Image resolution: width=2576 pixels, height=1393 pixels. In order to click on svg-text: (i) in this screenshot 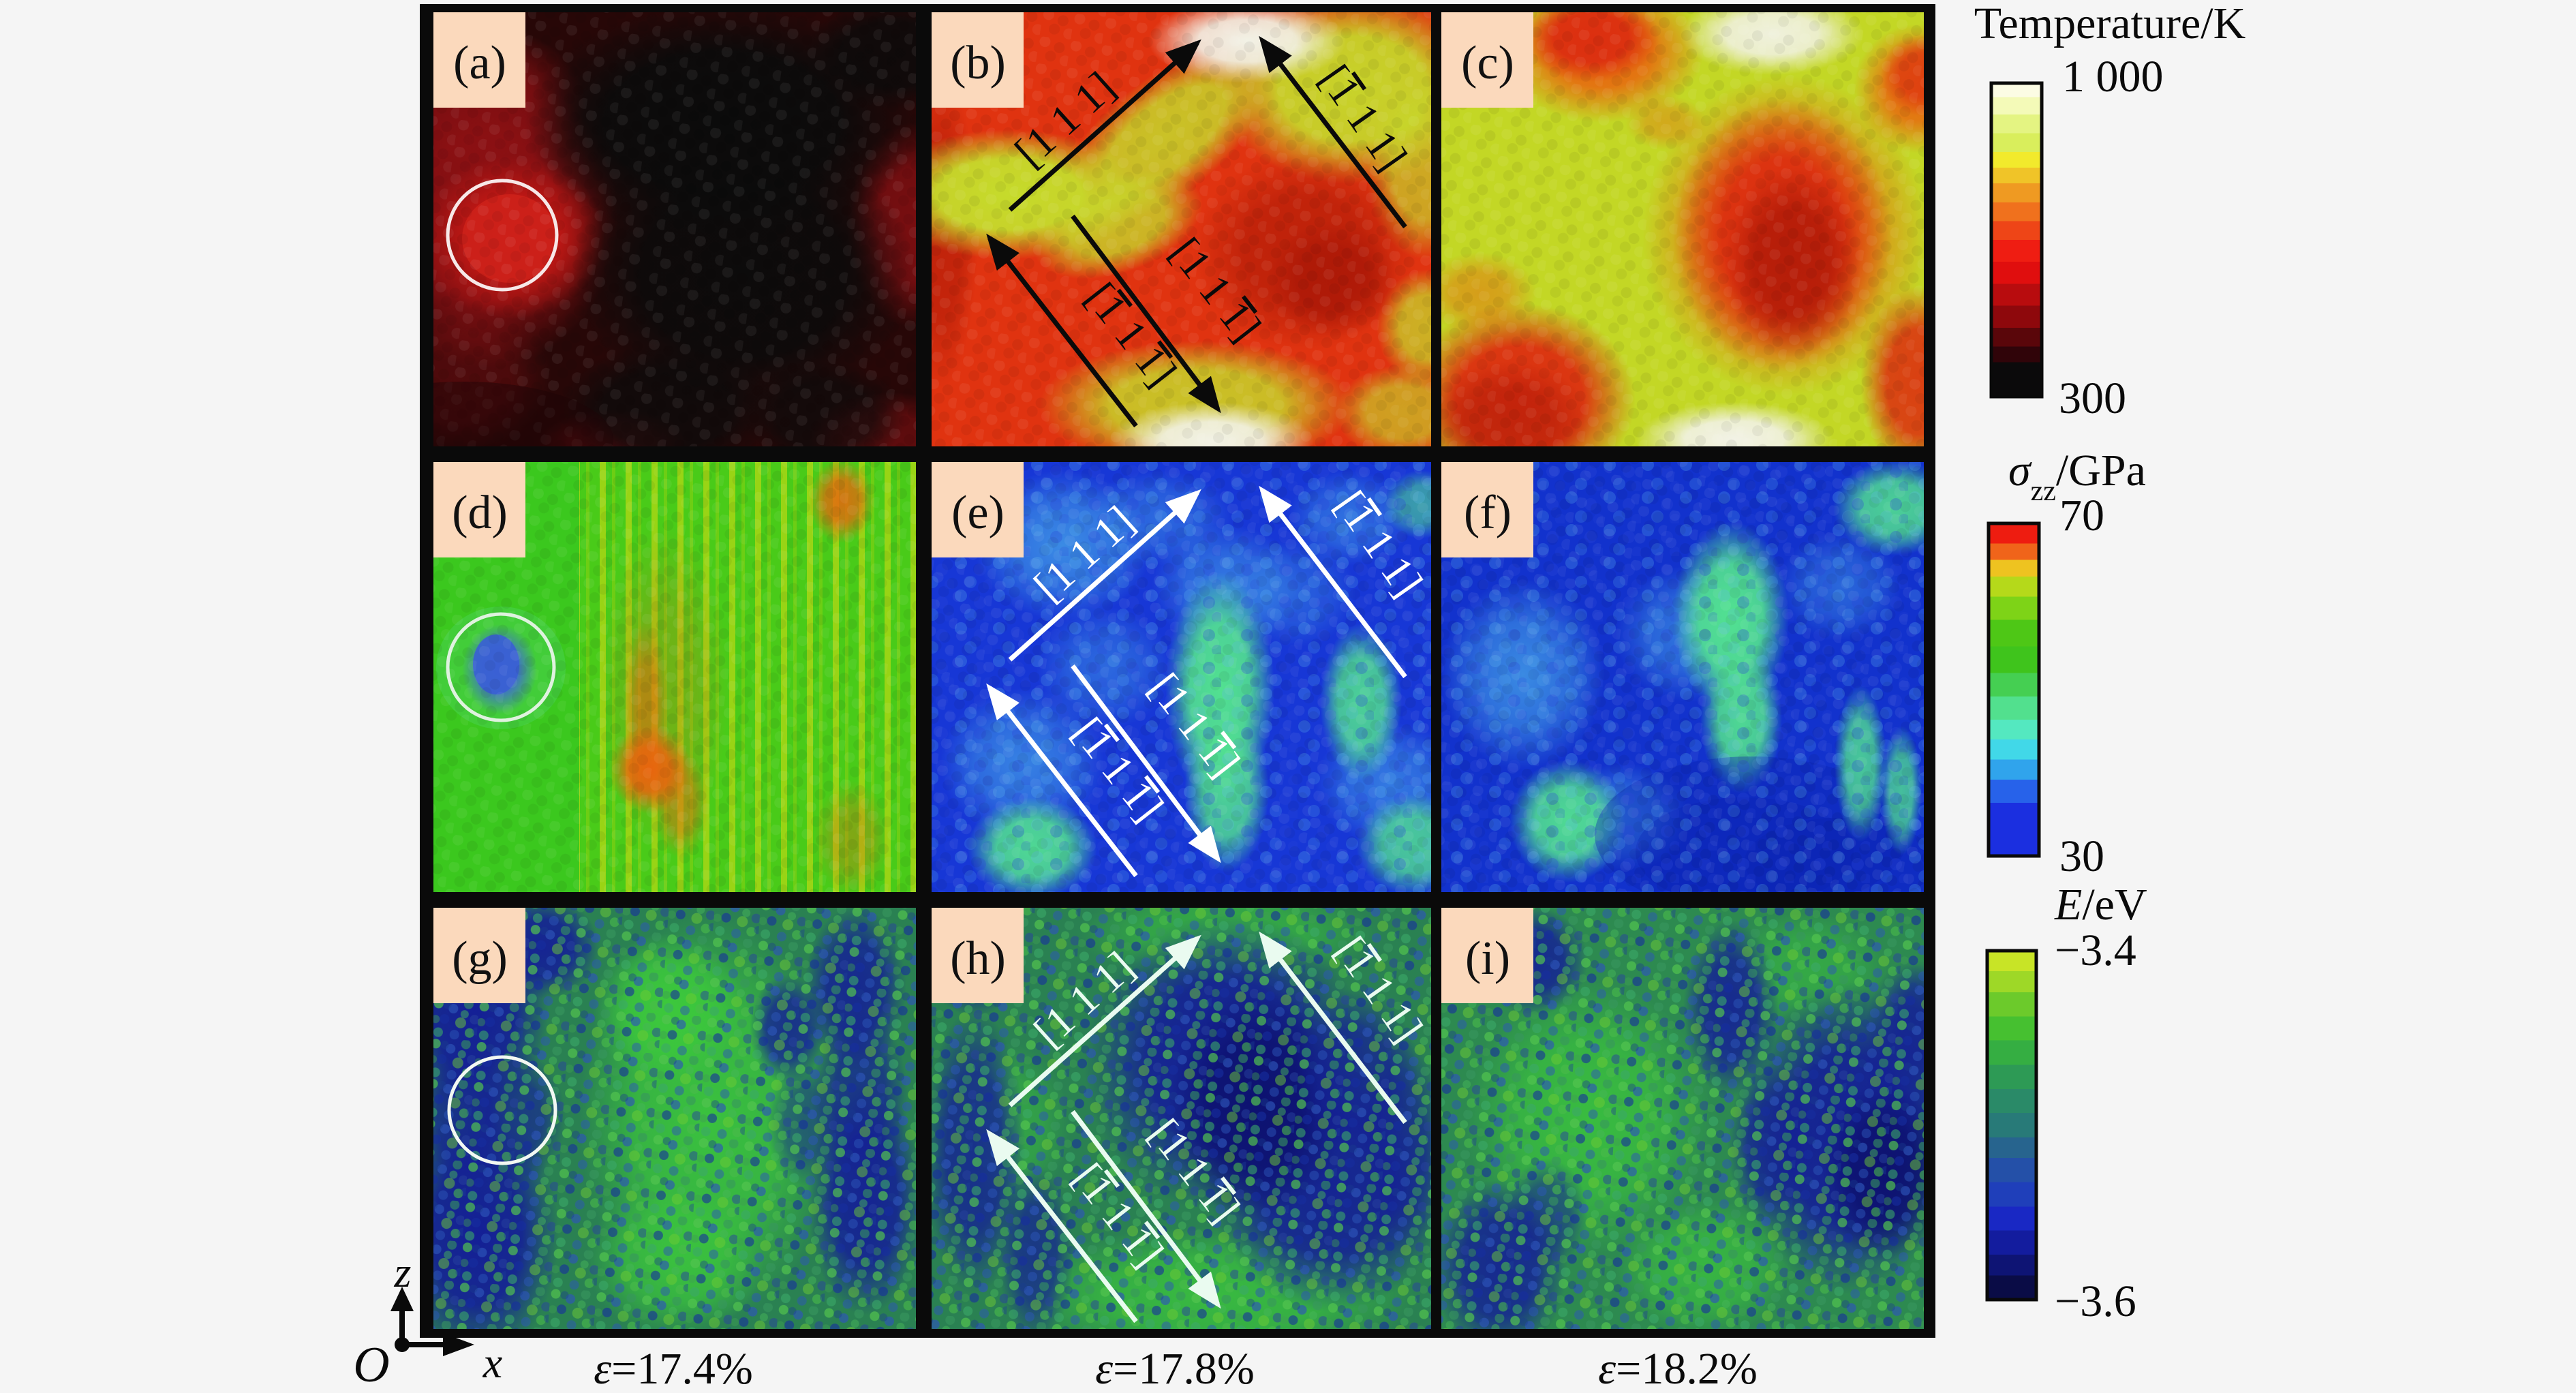, I will do `click(1487, 958)`.